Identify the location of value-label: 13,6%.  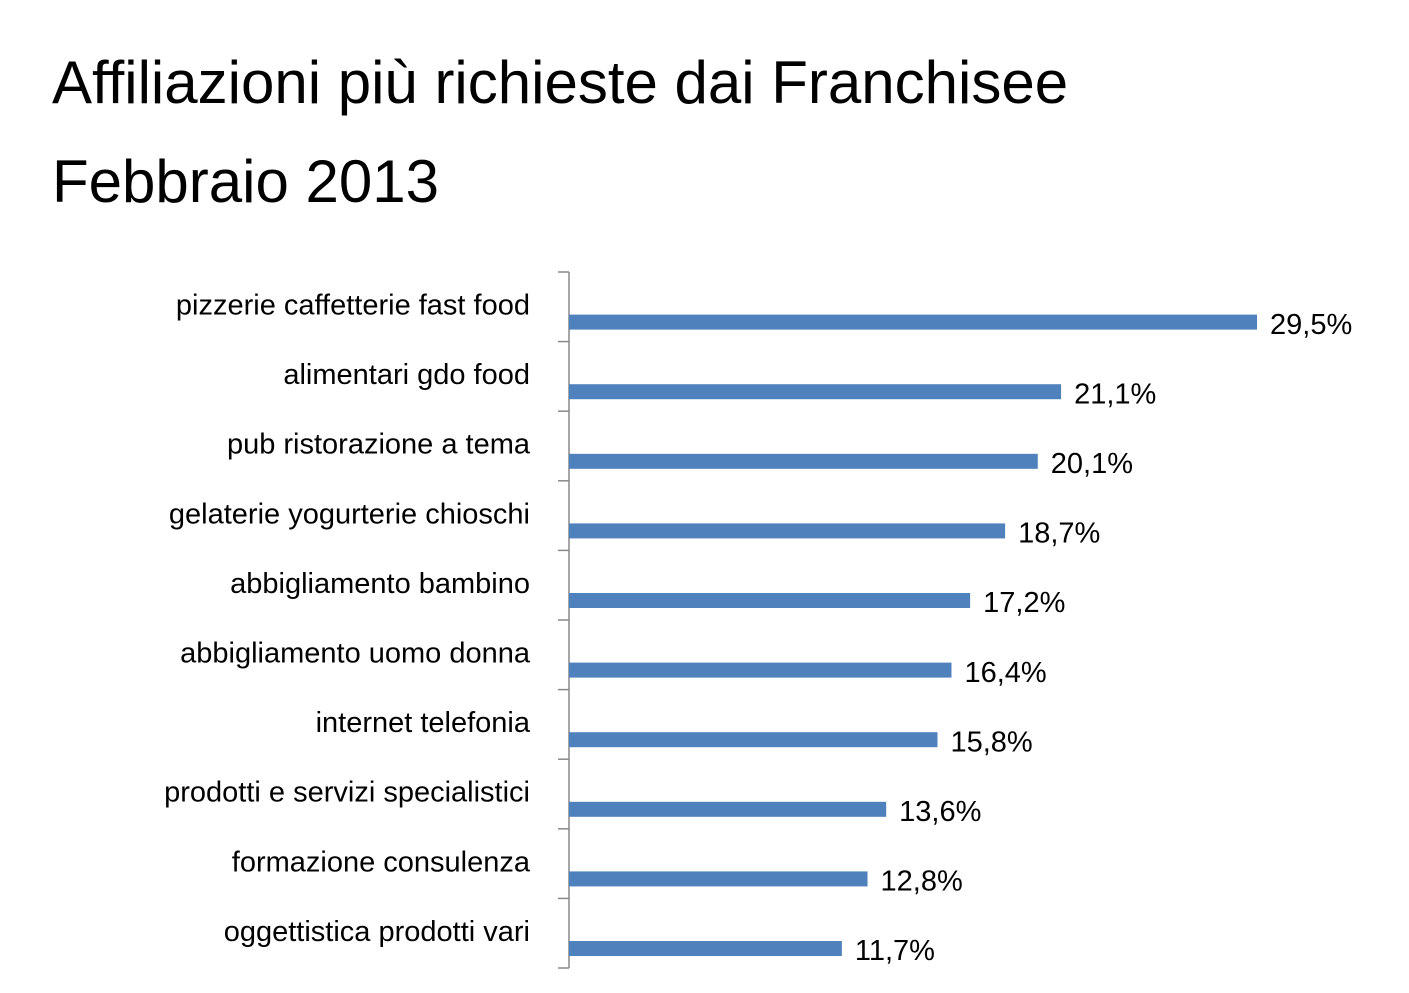
(940, 812).